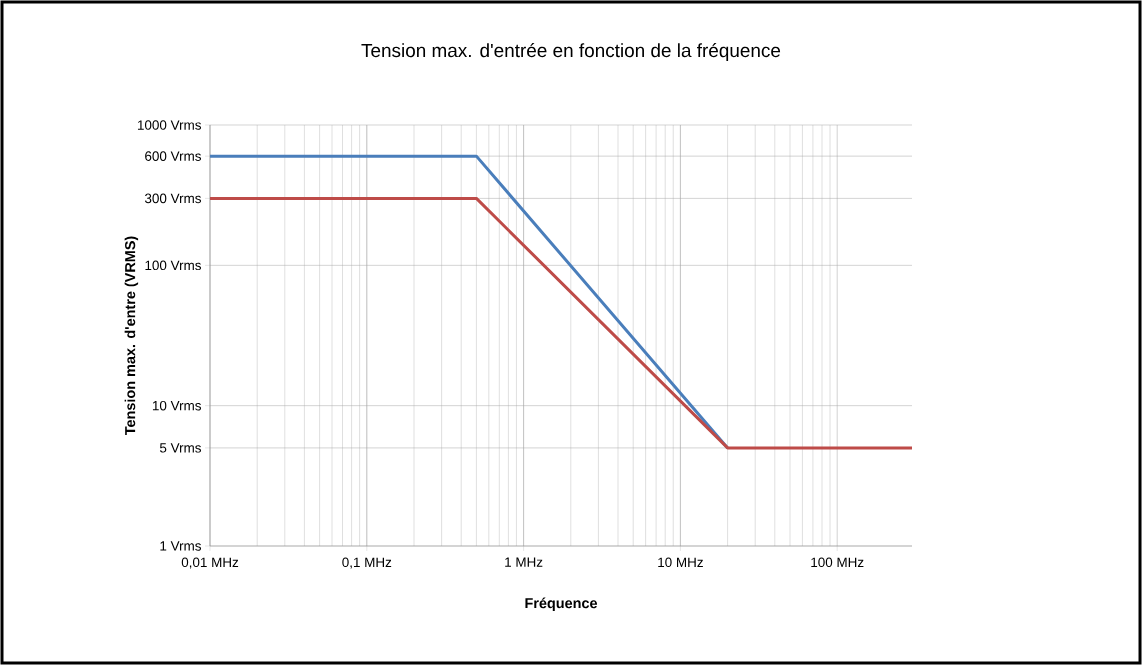 This screenshot has width=1142, height=665. Describe the element at coordinates (173, 156) in the screenshot. I see `y-tick-label: 600 Vrms` at that location.